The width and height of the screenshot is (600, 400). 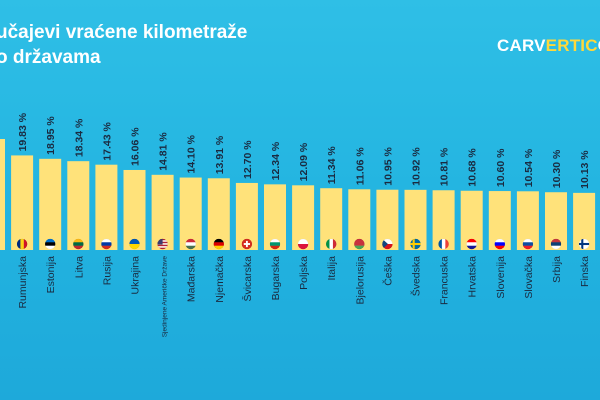 What do you see at coordinates (529, 167) in the screenshot?
I see `value-label-20: 10.54 %` at bounding box center [529, 167].